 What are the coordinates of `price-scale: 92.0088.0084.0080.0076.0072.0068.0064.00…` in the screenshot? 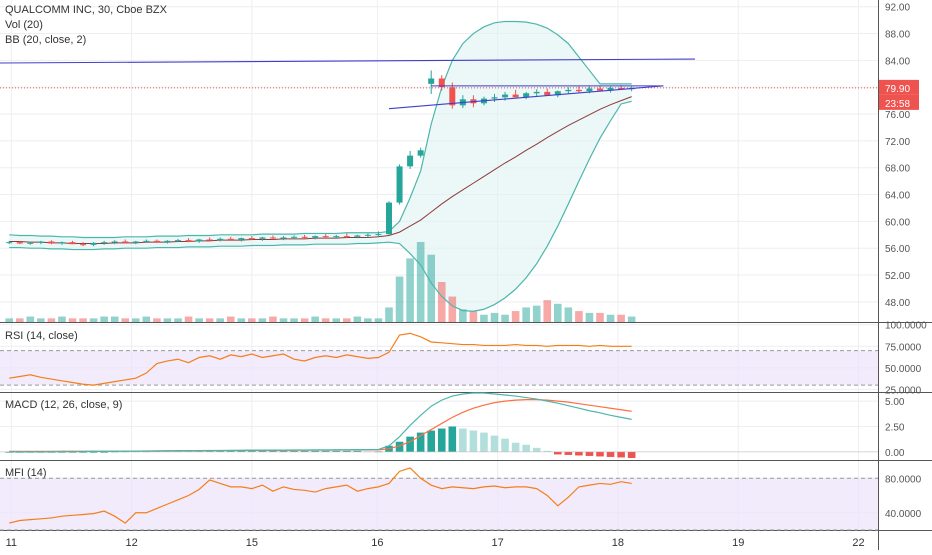 It's located at (903, 261).